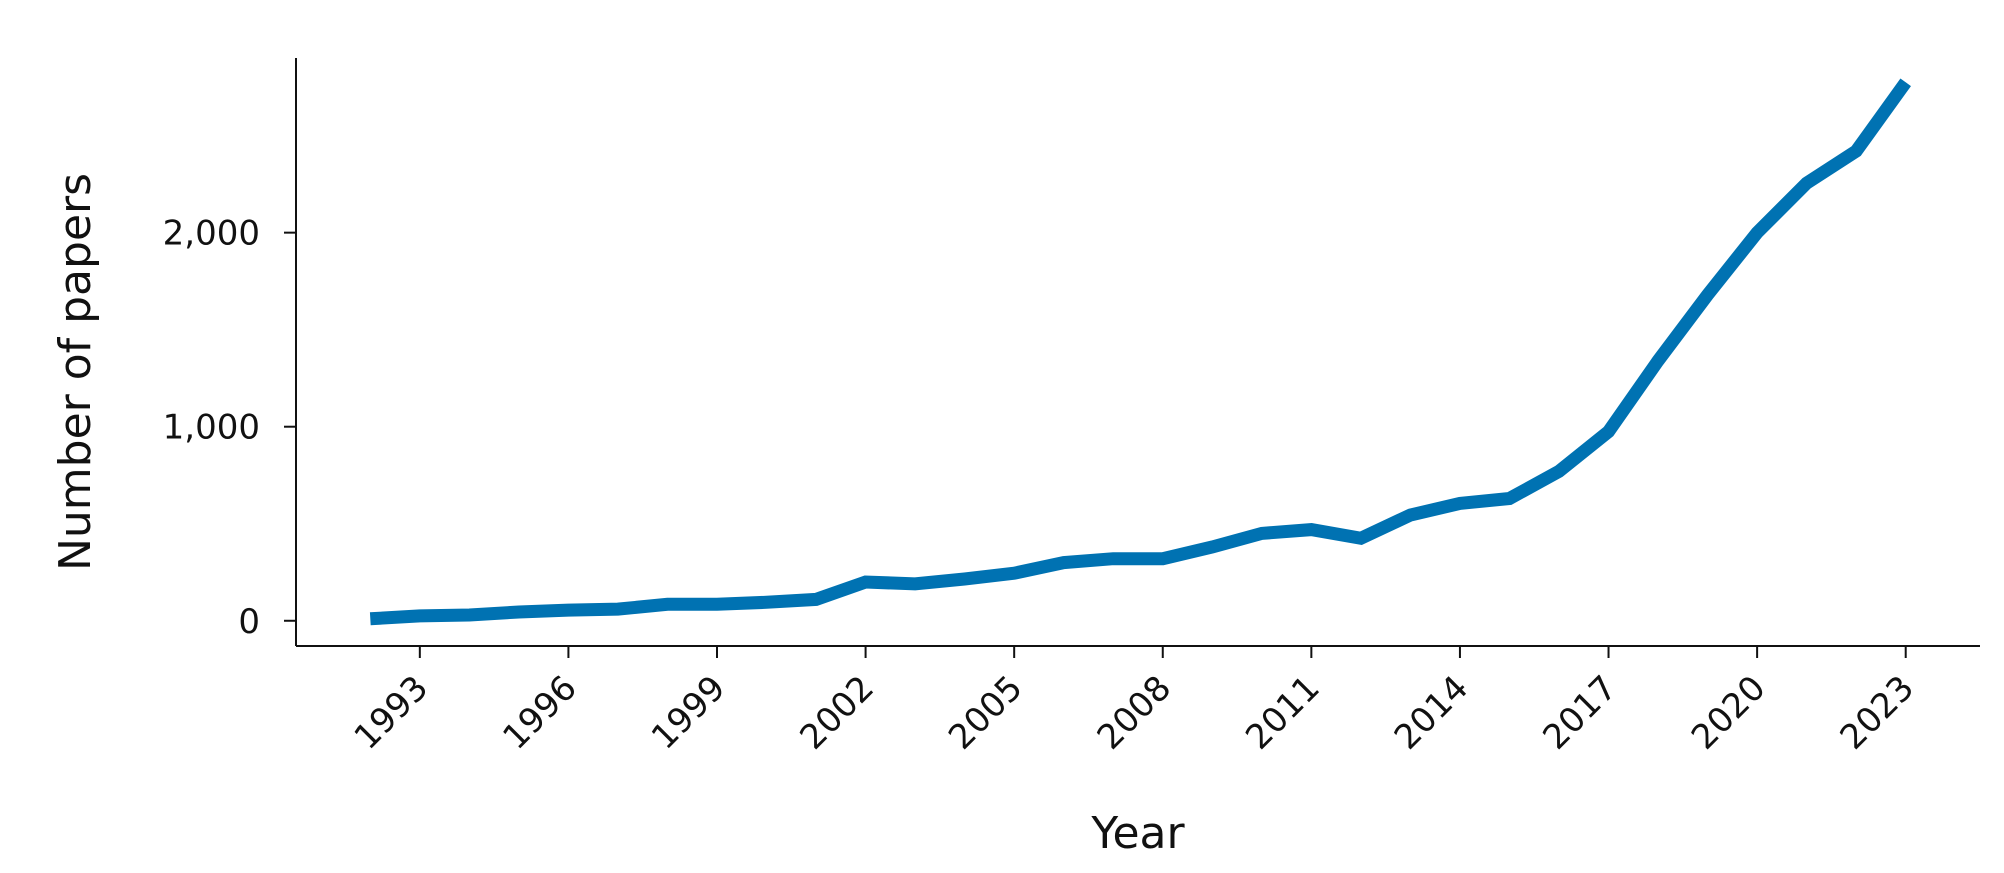 This screenshot has height=873, width=2004. Describe the element at coordinates (391, 712) in the screenshot. I see `x-tick-label: 1993` at that location.